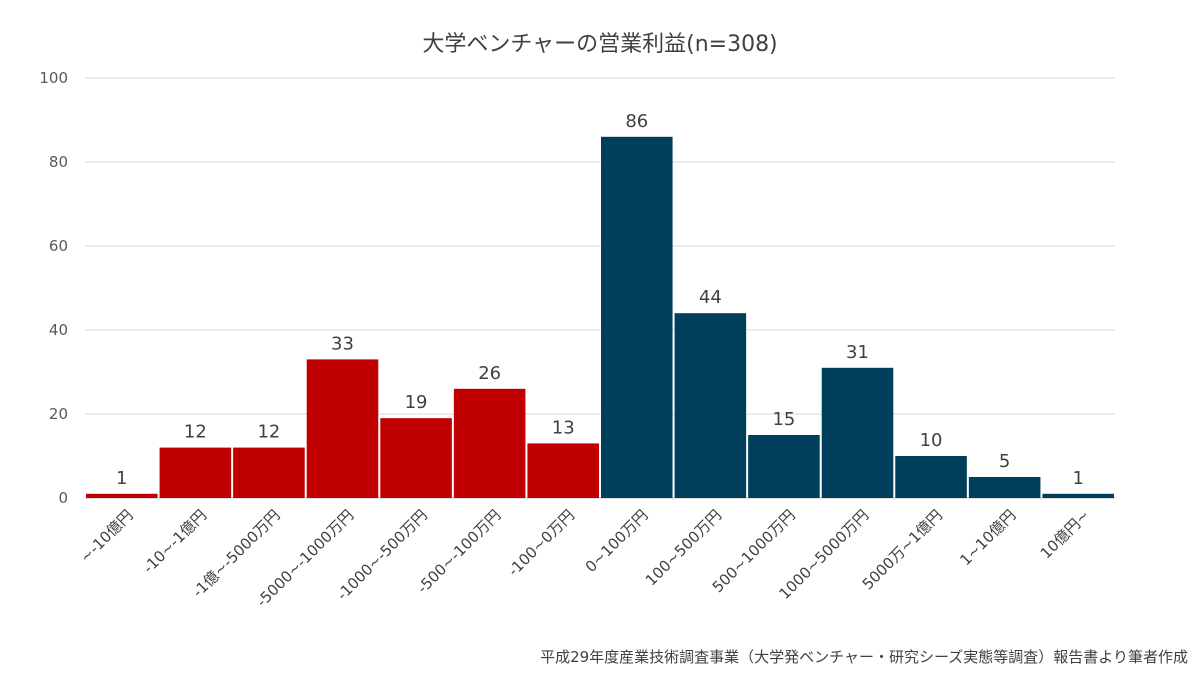  What do you see at coordinates (600, 44) in the screenshot?
I see `chart-title: 大学ベンチャーの営業利益(n=308)` at bounding box center [600, 44].